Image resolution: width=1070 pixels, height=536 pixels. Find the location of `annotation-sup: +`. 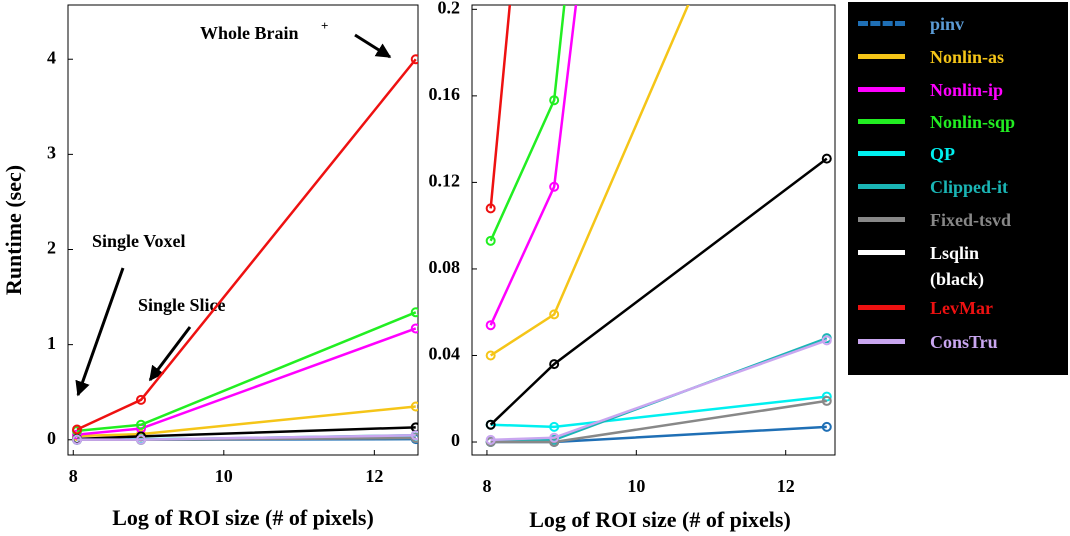

annotation-sup: + is located at coordinates (324, 25).